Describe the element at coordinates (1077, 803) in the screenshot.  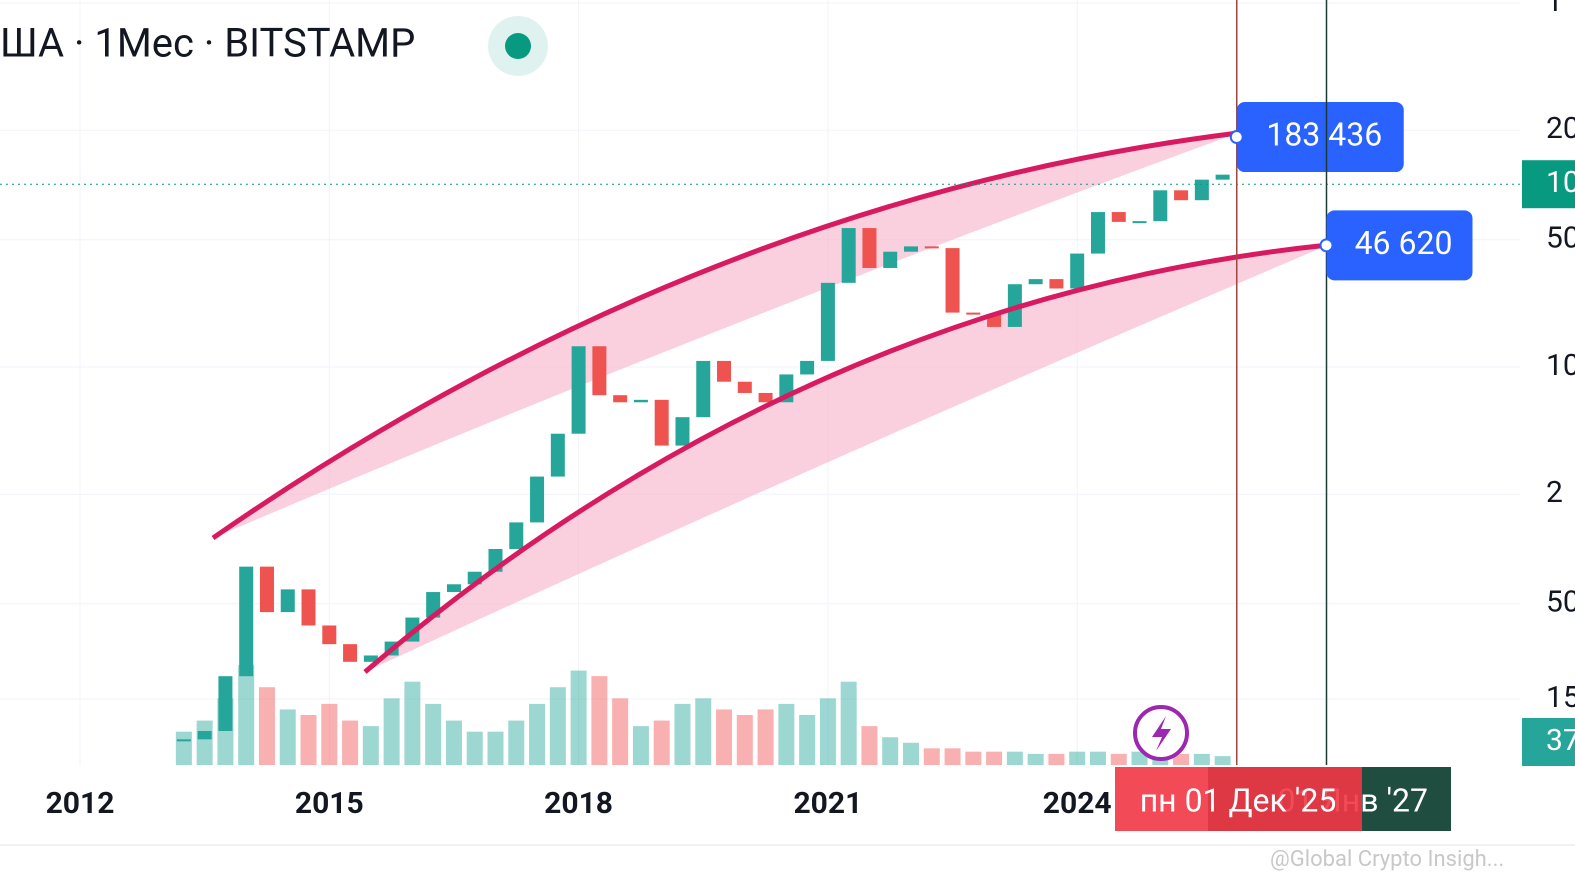
I see `x-tick-label: 2024` at that location.